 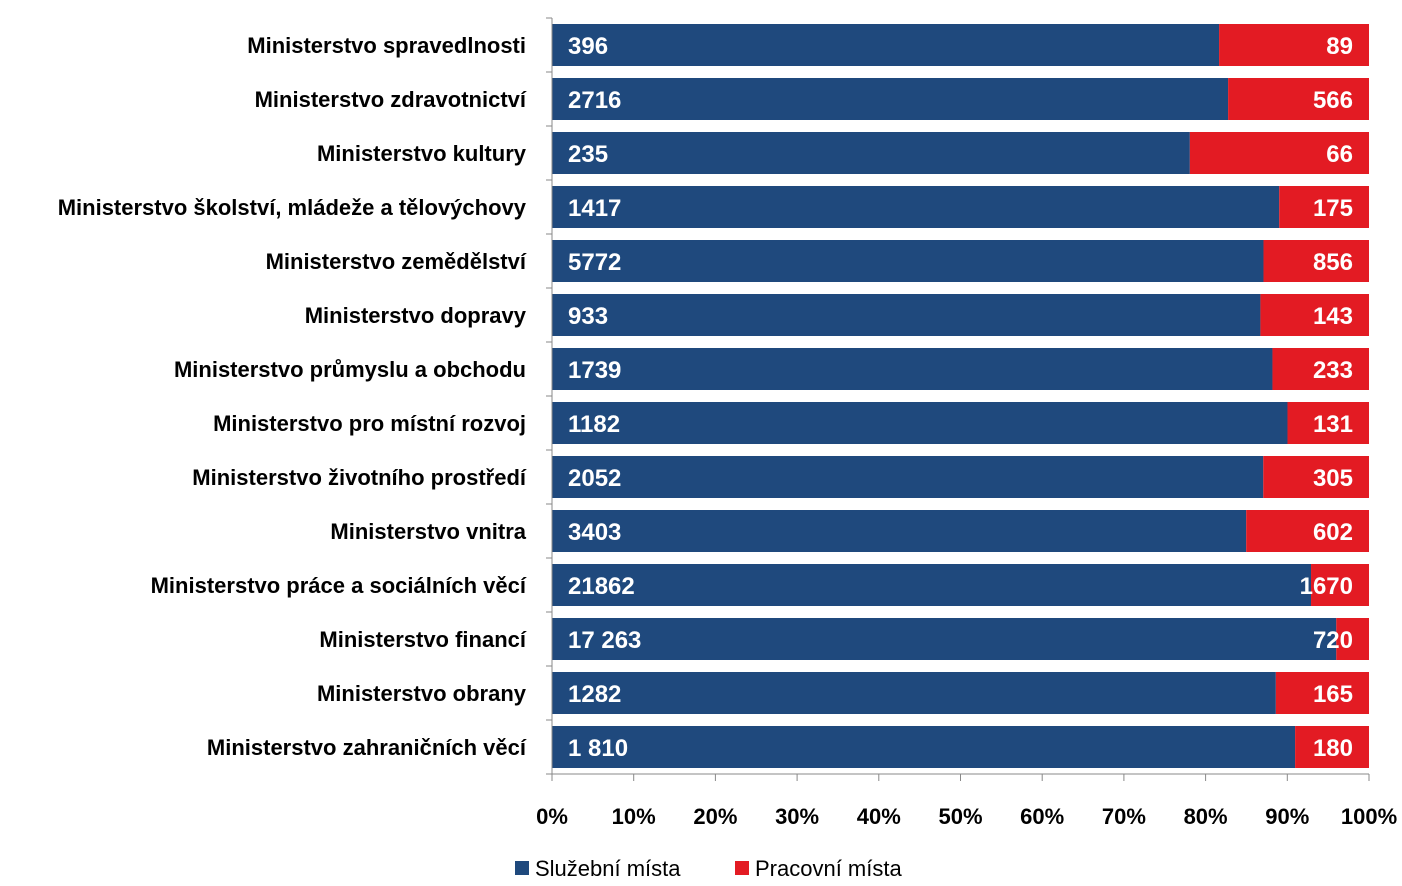 What do you see at coordinates (708, 868) in the screenshot?
I see `legend: Služební místa Pracovní místa` at bounding box center [708, 868].